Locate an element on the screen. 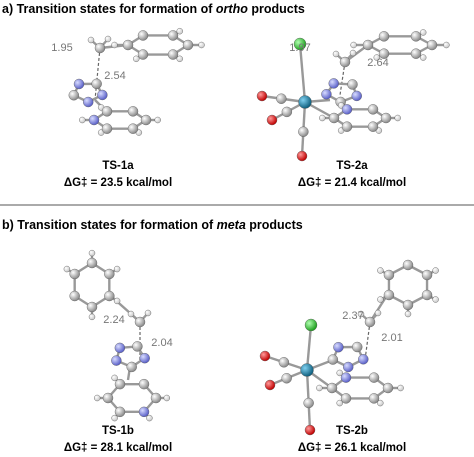  distance-label: 2.24 is located at coordinates (113, 320).